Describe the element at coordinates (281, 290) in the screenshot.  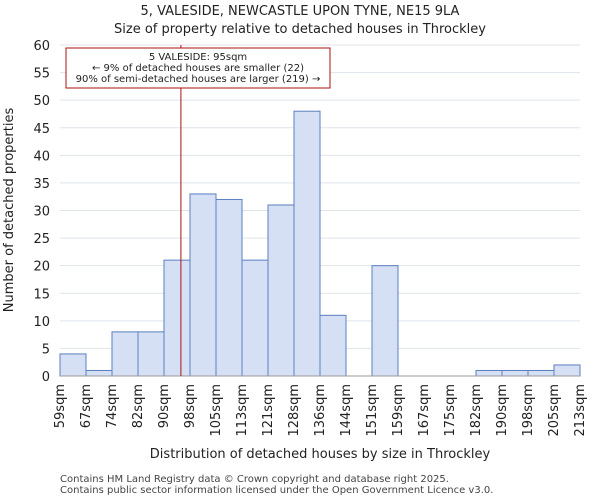
I see `bar-121sqm` at that location.